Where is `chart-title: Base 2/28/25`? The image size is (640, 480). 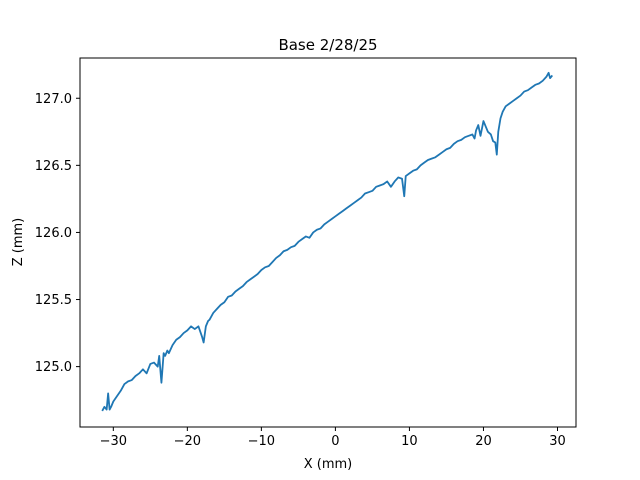
chart-title: Base 2/28/25 is located at coordinates (327, 45).